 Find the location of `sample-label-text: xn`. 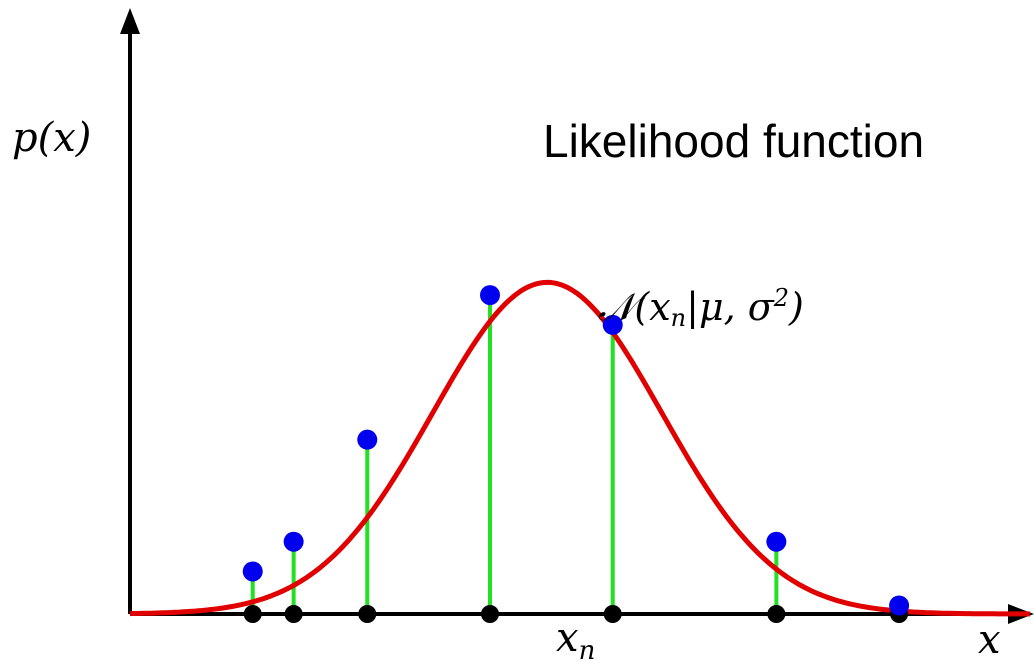

sample-label-text: xn is located at coordinates (576, 640).